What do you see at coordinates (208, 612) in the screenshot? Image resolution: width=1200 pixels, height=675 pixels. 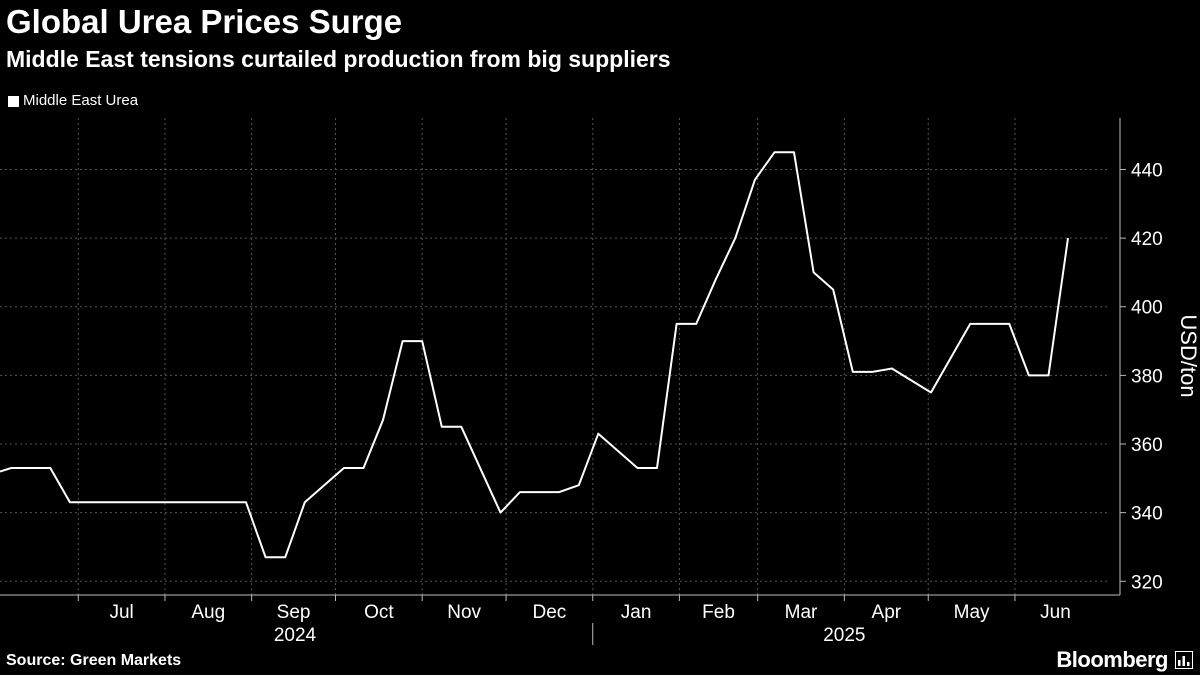 I see `x-tick-label: Aug` at bounding box center [208, 612].